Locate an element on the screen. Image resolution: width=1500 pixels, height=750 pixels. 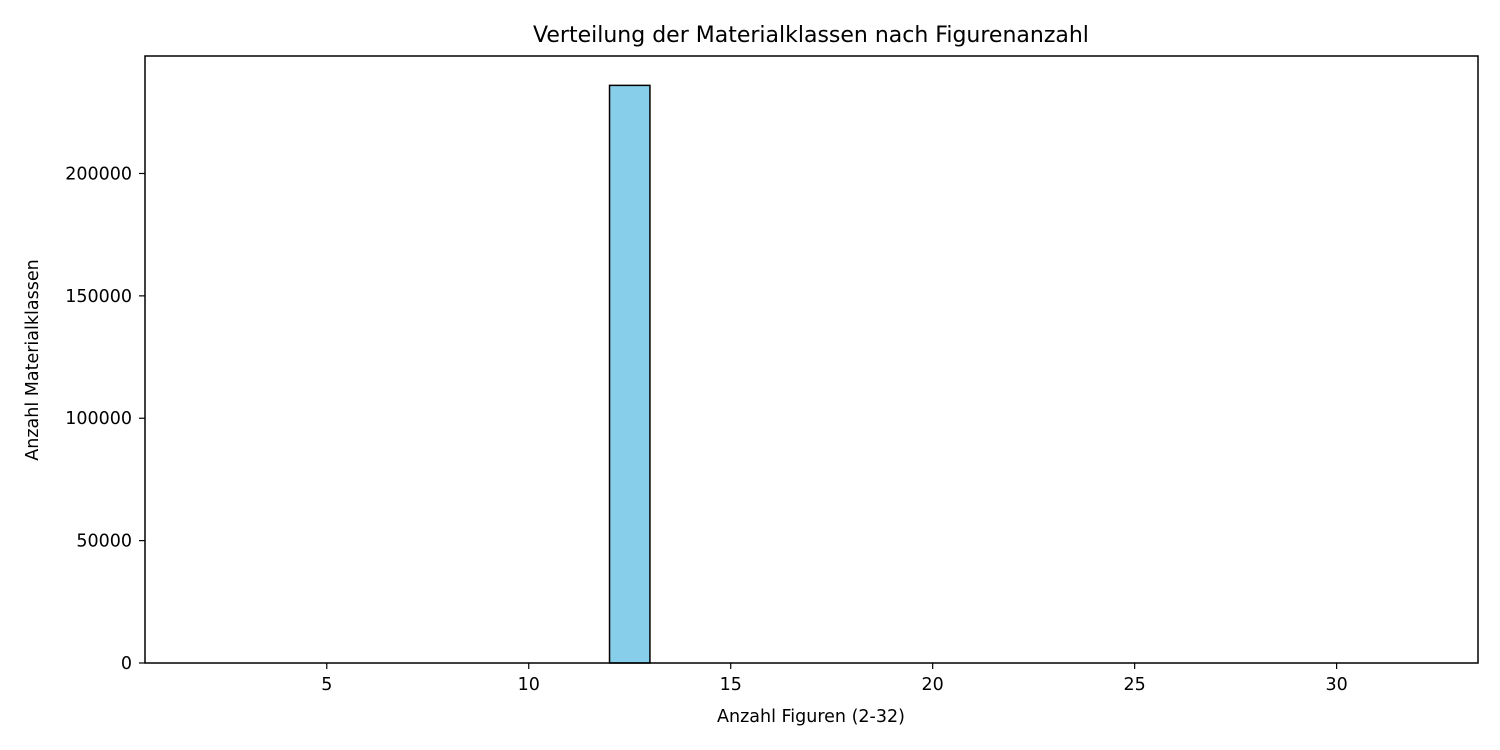
y-axis-ticks: 0 50000 100000 150000 200000 is located at coordinates (105, 419).